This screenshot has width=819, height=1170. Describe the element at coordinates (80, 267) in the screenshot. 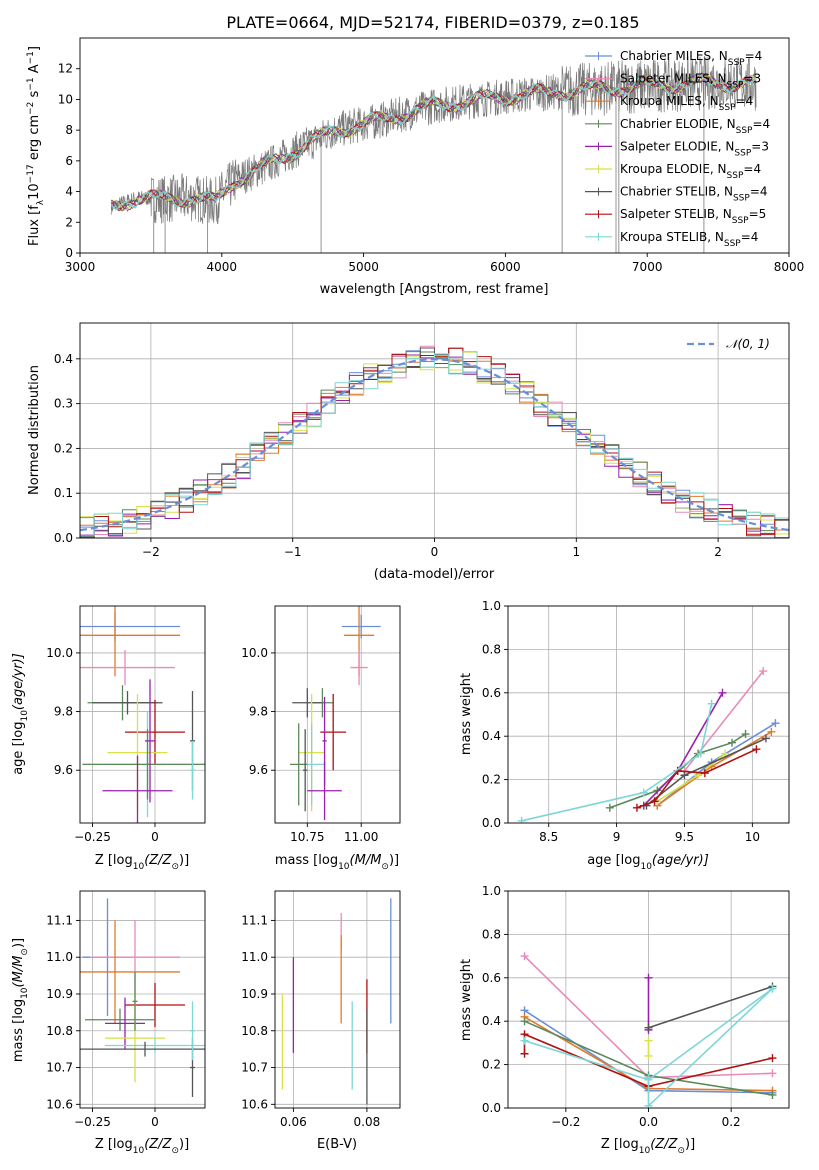

I see `x-tick-label: 3000` at that location.